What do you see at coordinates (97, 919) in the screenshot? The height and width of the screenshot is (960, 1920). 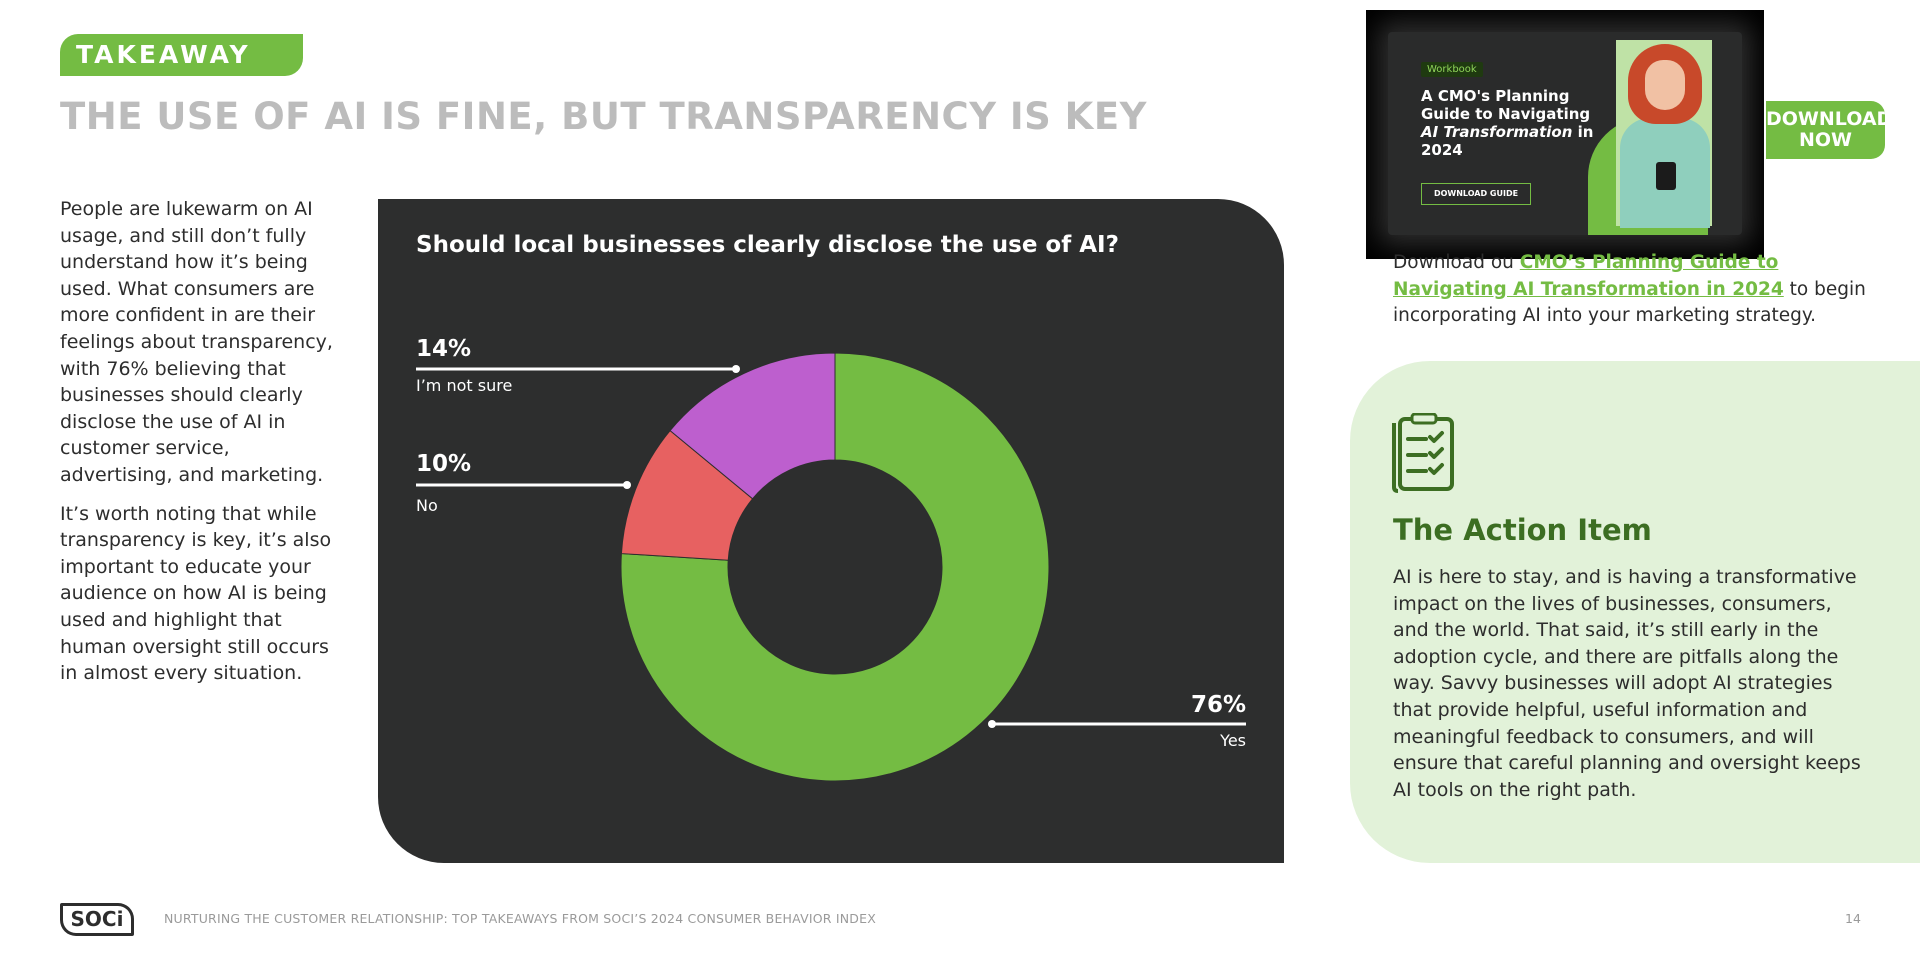 I see `soci-logo: SOCi` at bounding box center [97, 919].